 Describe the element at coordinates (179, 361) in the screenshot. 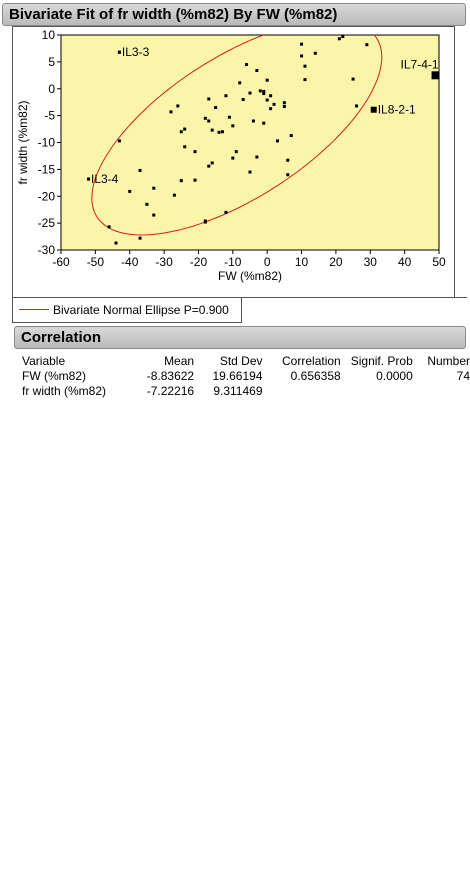

I see `col-header: Mean` at that location.